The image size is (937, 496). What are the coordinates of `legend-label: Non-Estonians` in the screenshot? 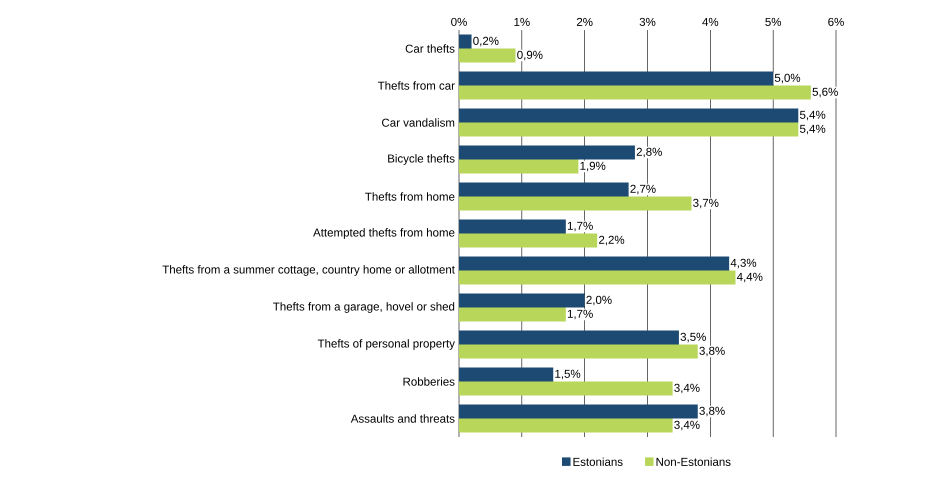 It's located at (693, 461).